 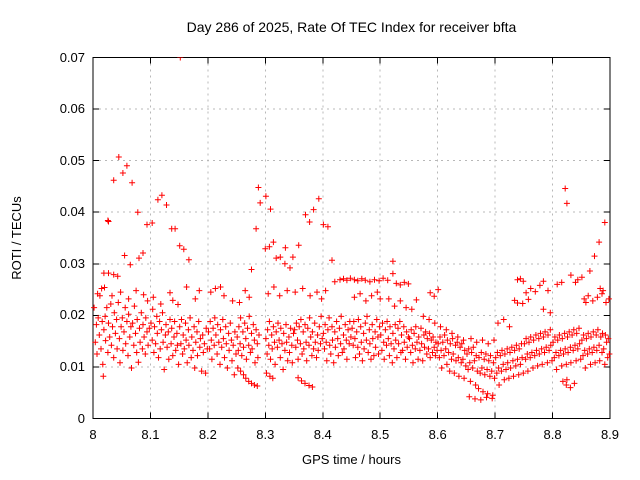 What do you see at coordinates (93, 434) in the screenshot?
I see `x-tick-label: 8` at bounding box center [93, 434].